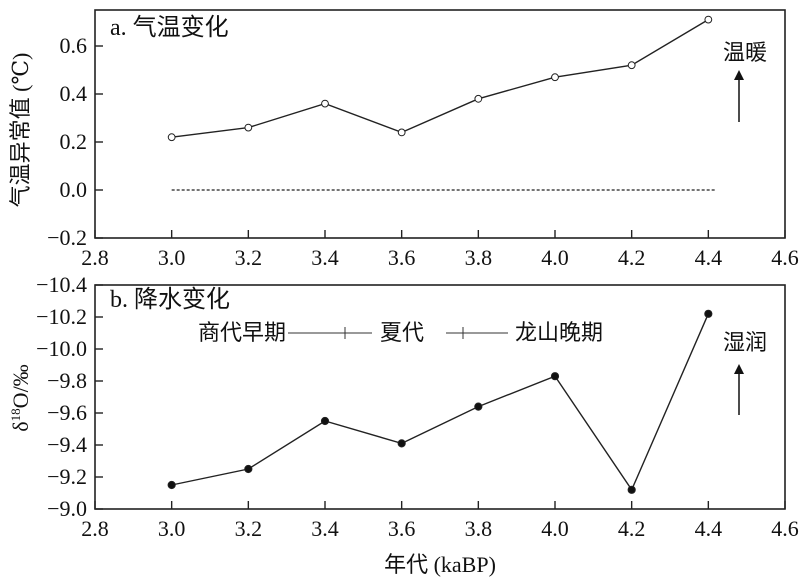 Image resolution: width=800 pixels, height=585 pixels. I want to click on panel-b-y-tick-label: −9.4, so click(67, 444).